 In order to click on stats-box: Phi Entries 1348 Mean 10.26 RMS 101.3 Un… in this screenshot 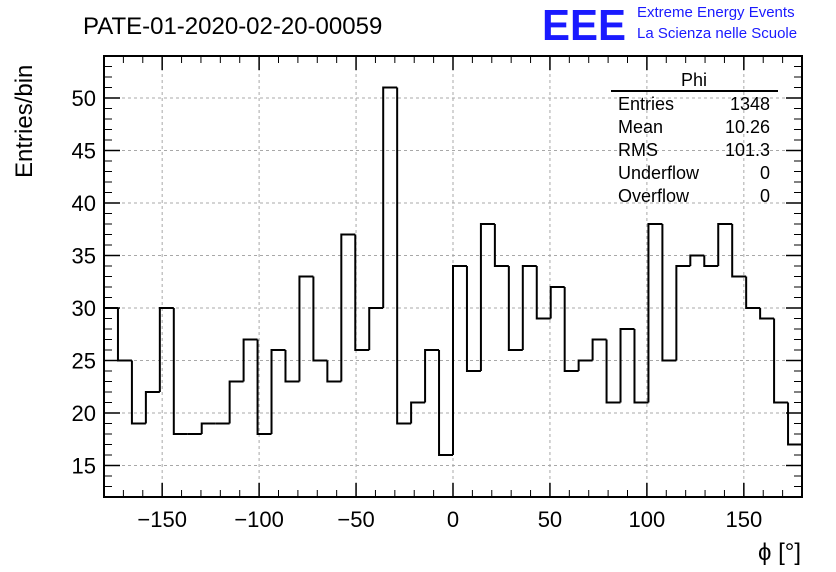, I will do `click(694, 138)`.